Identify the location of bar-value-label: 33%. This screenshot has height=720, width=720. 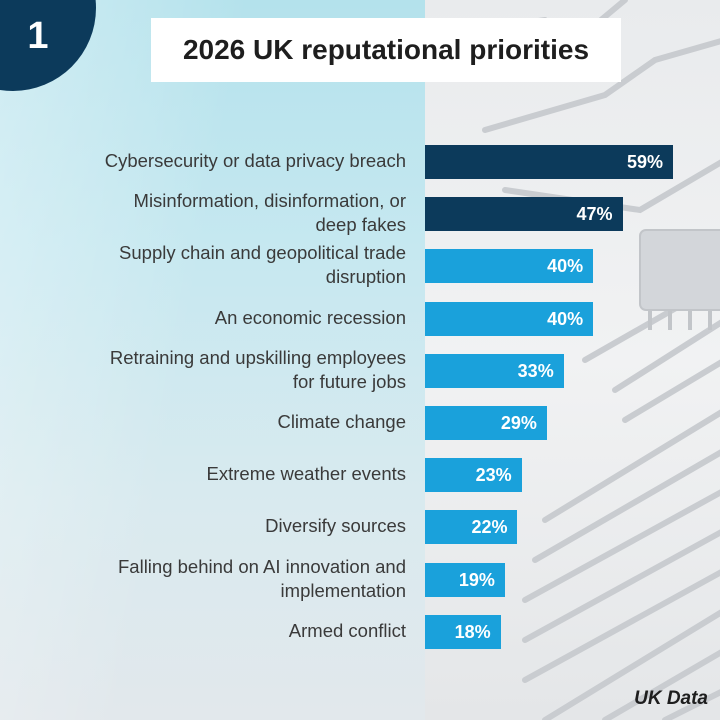
(535, 370).